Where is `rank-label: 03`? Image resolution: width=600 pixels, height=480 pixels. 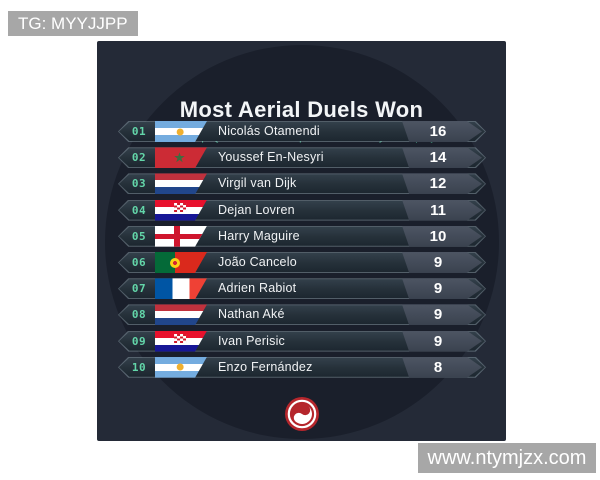 rank-label: 03 is located at coordinates (139, 184).